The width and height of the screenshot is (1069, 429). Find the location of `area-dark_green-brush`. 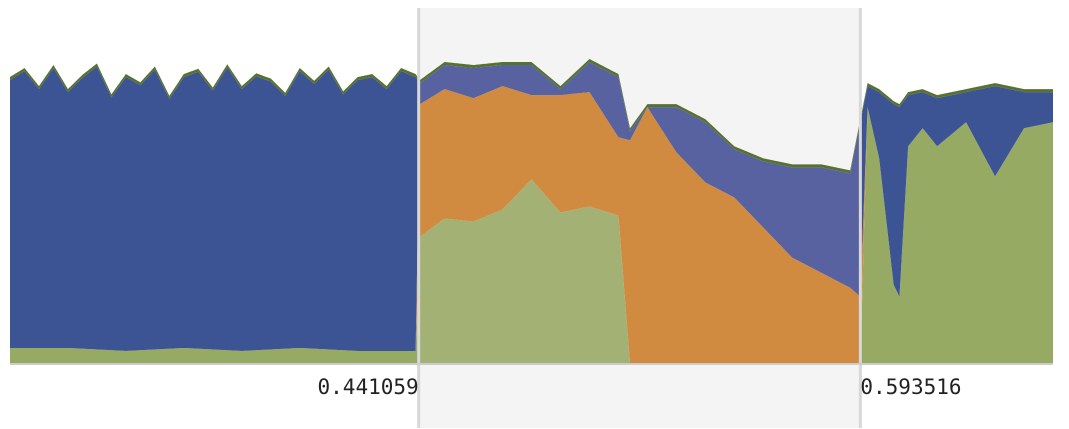

area-dark_green-brush is located at coordinates (639, 116).